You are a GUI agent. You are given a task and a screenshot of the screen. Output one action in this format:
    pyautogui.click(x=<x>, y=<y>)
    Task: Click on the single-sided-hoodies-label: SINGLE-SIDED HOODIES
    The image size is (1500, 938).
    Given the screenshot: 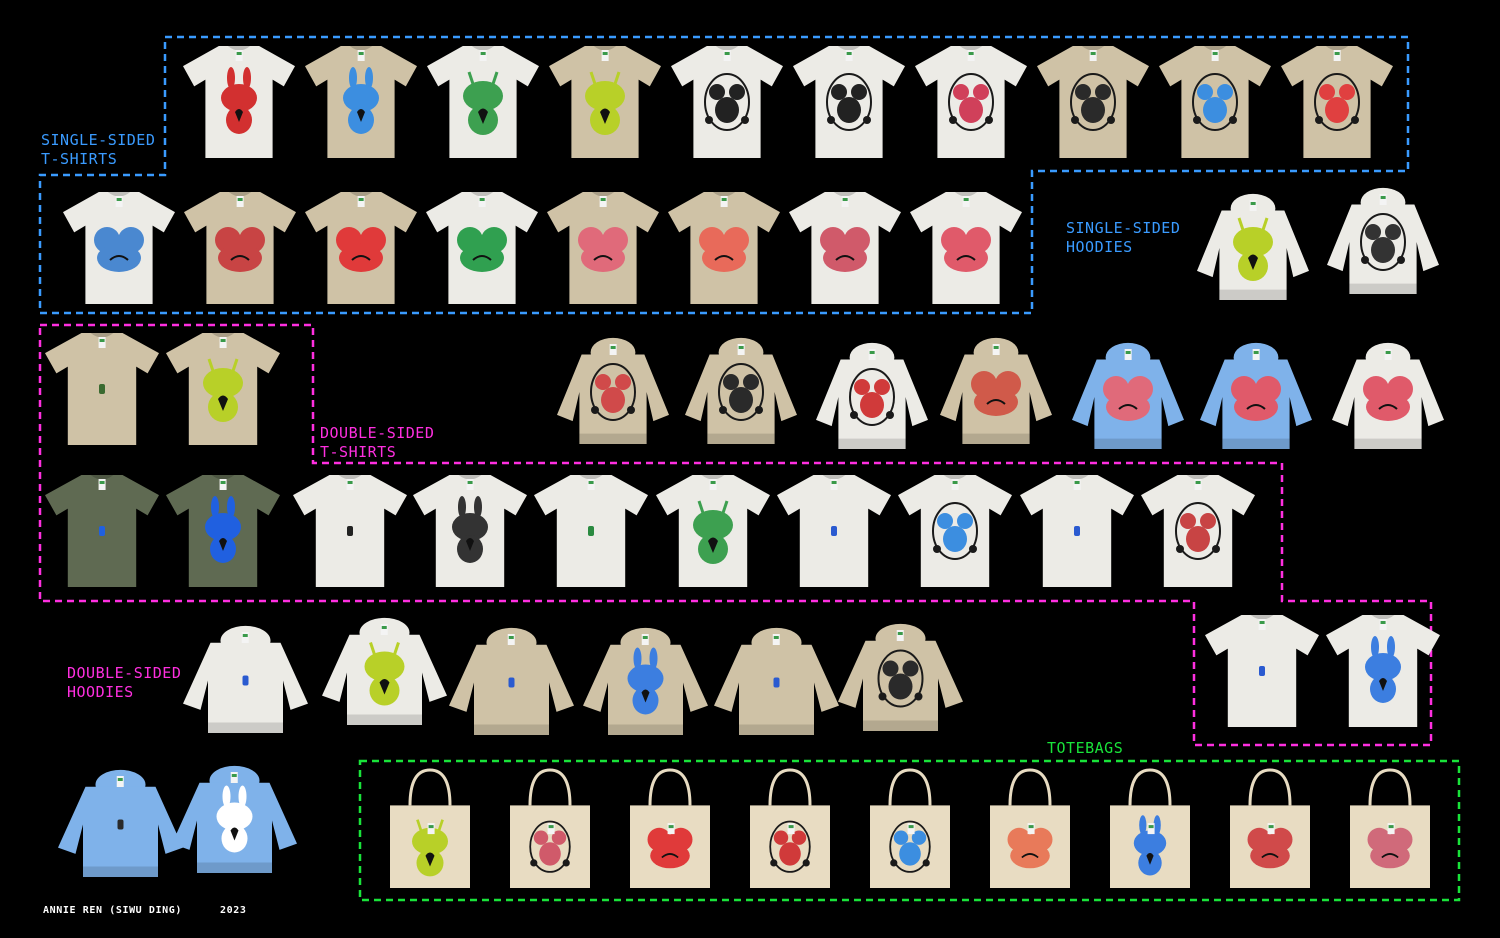 What is the action you would take?
    pyautogui.click(x=1123, y=237)
    